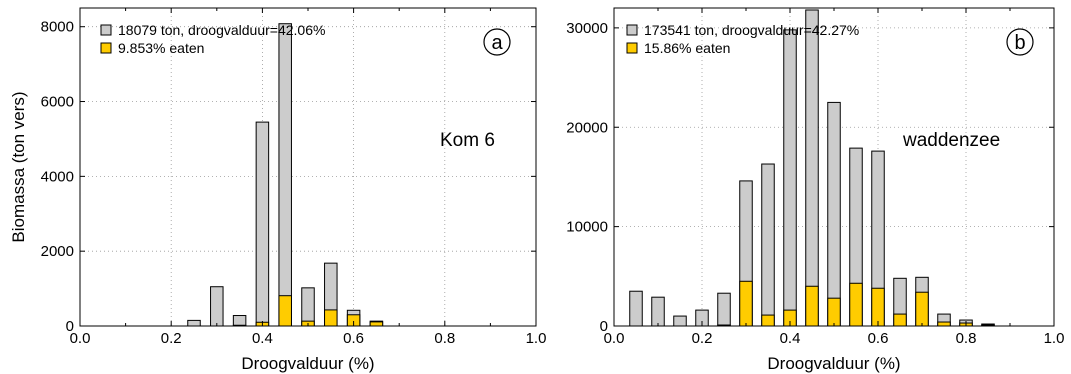 The image size is (1071, 374). What do you see at coordinates (632, 48) in the screenshot?
I see `legend-swatch-eaten-b` at bounding box center [632, 48].